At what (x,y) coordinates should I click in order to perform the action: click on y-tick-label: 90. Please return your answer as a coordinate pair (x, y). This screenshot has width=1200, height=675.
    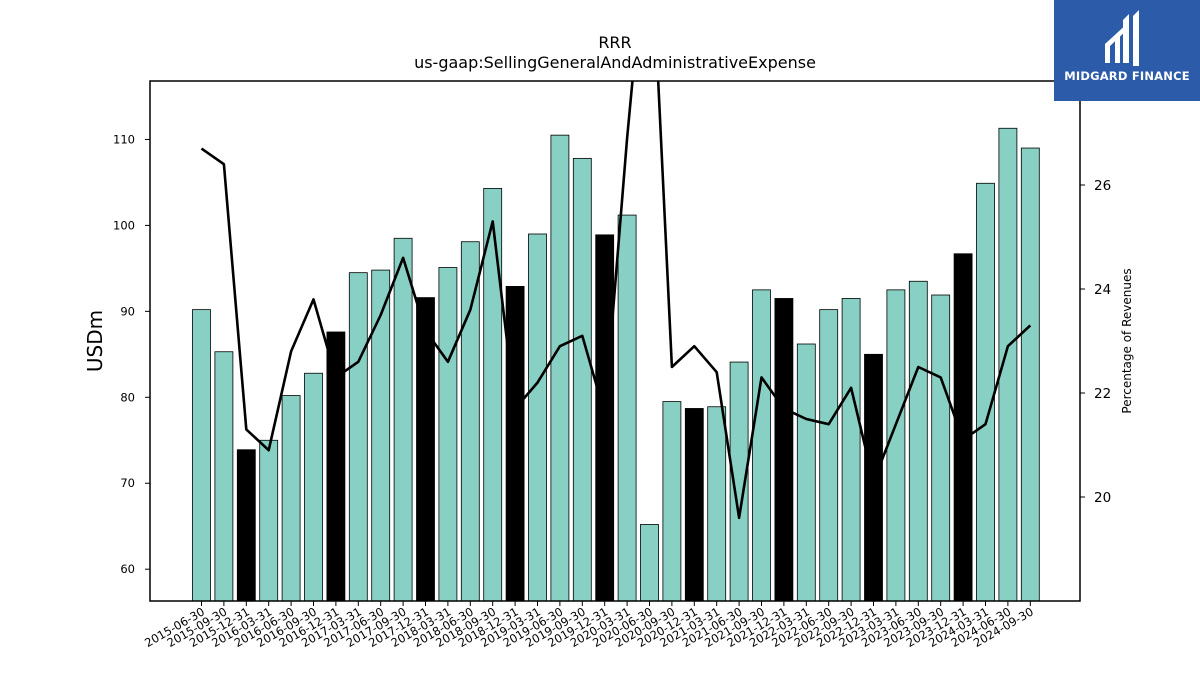
    Looking at the image, I should click on (127, 311).